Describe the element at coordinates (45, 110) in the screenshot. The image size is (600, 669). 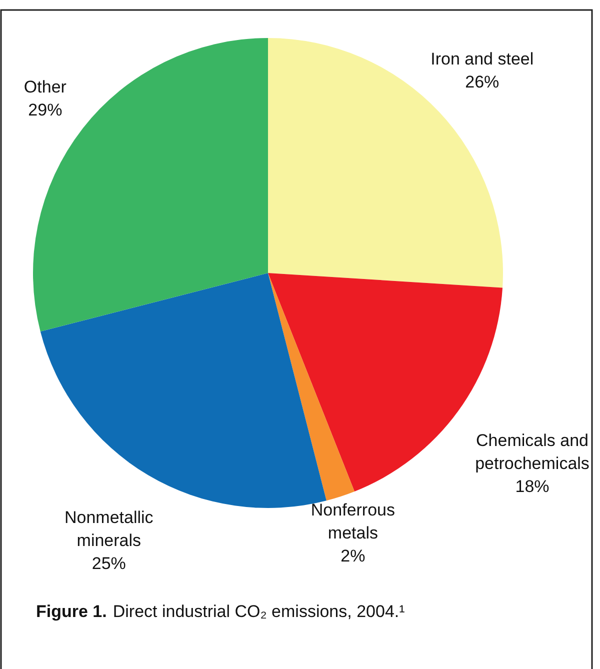
I see `data-label: 29%` at that location.